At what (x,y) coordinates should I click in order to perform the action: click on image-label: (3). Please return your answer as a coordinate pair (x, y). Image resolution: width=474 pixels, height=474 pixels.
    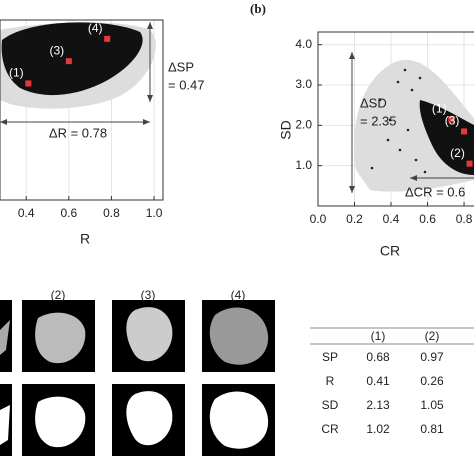
    Looking at the image, I should click on (148, 295).